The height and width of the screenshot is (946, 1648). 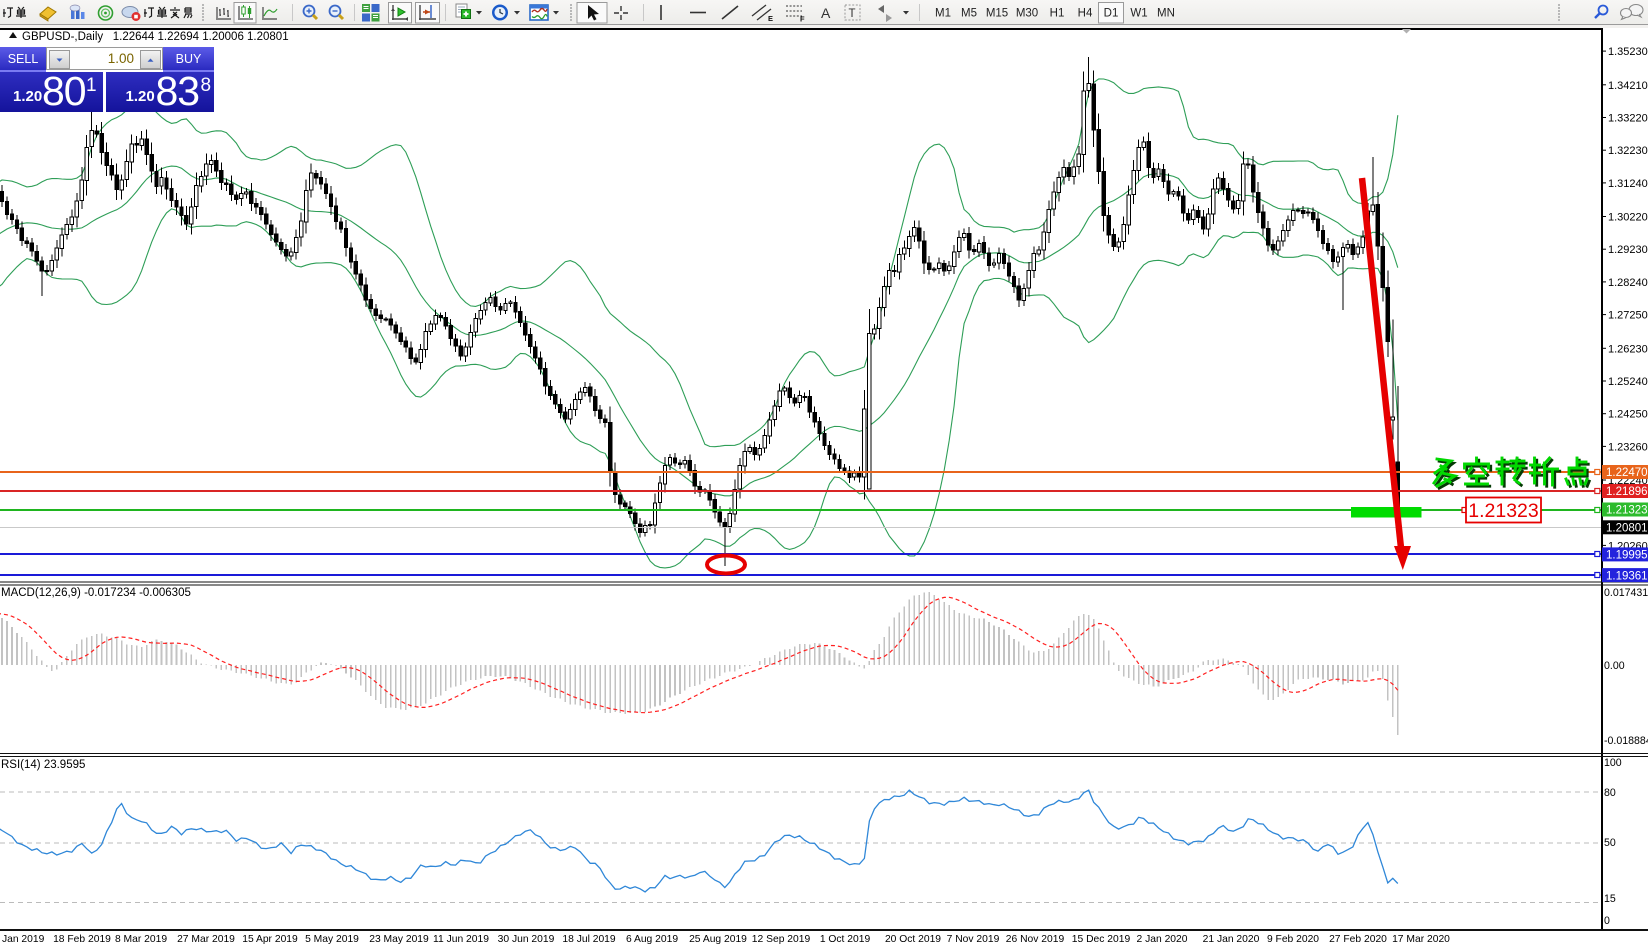 I want to click on svg-text: 18 Feb 2019, so click(x=82, y=939).